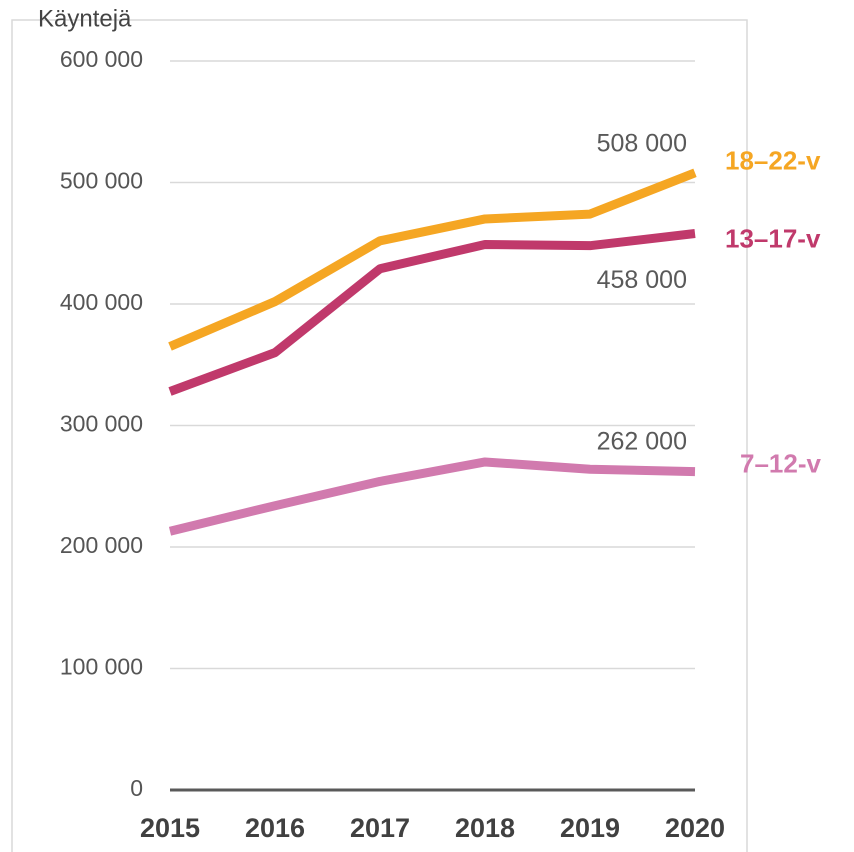  What do you see at coordinates (101, 667) in the screenshot?
I see `y-tick-label: 100 000` at bounding box center [101, 667].